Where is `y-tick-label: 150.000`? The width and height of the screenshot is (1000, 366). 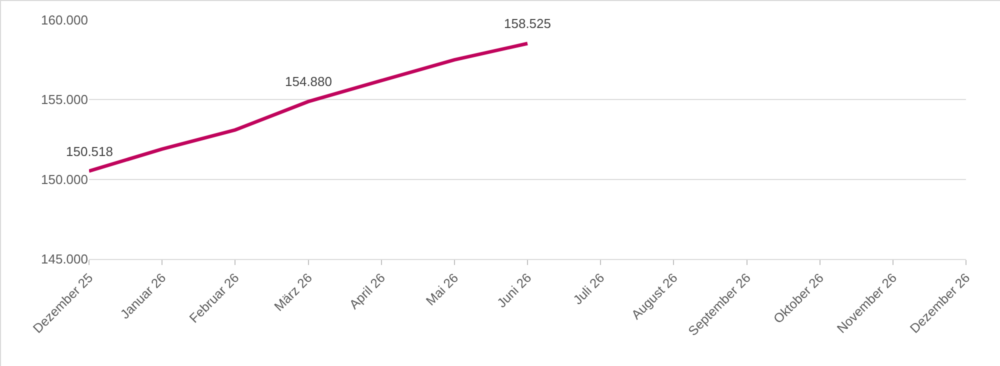
y-tick-label: 150.000 is located at coordinates (64, 179).